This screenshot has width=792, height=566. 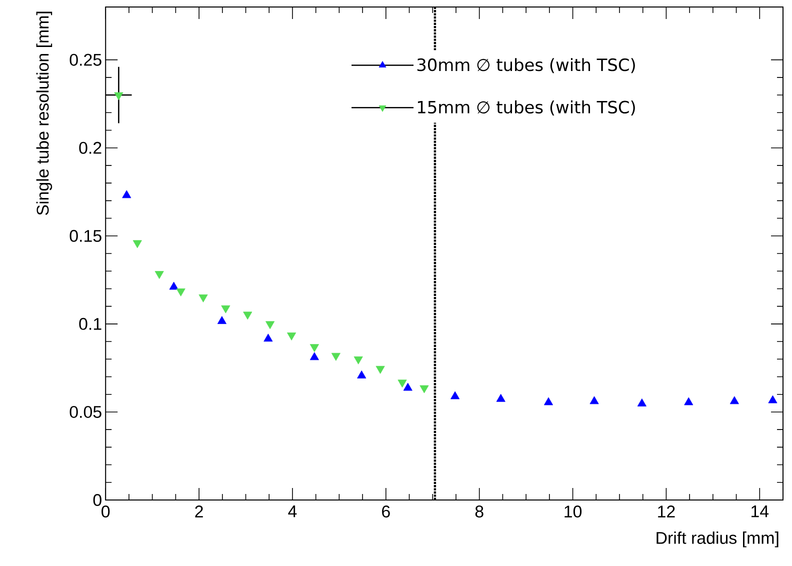 What do you see at coordinates (90, 324) in the screenshot?
I see `y-tick-label: 0.1` at bounding box center [90, 324].